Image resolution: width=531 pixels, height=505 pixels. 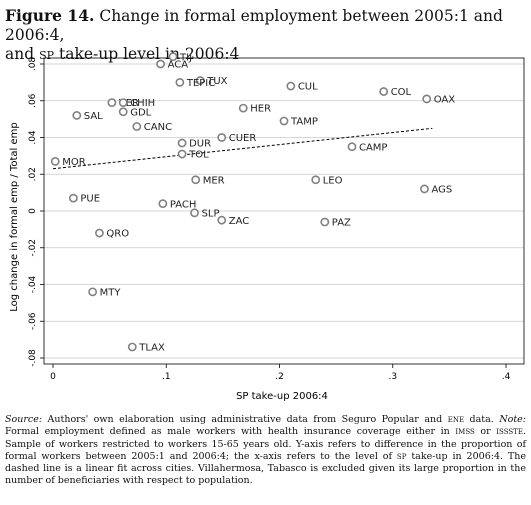 What do you see at coordinates (33, 358) in the screenshot?
I see `y-tick-label: -.08` at bounding box center [33, 358].